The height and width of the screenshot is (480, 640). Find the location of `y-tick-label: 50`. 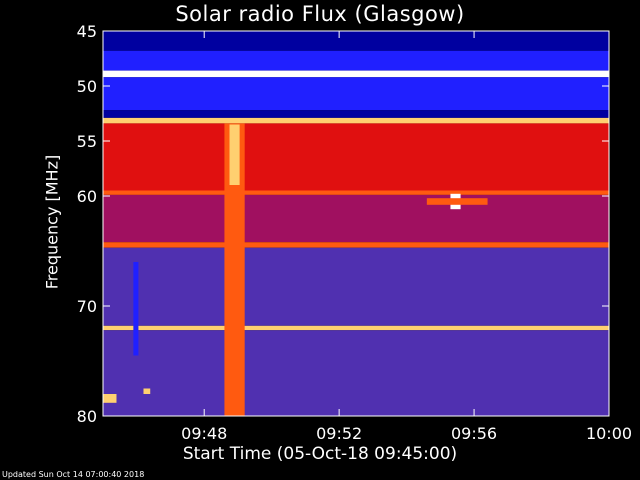

y-tick-label: 50 is located at coordinates (87, 86).